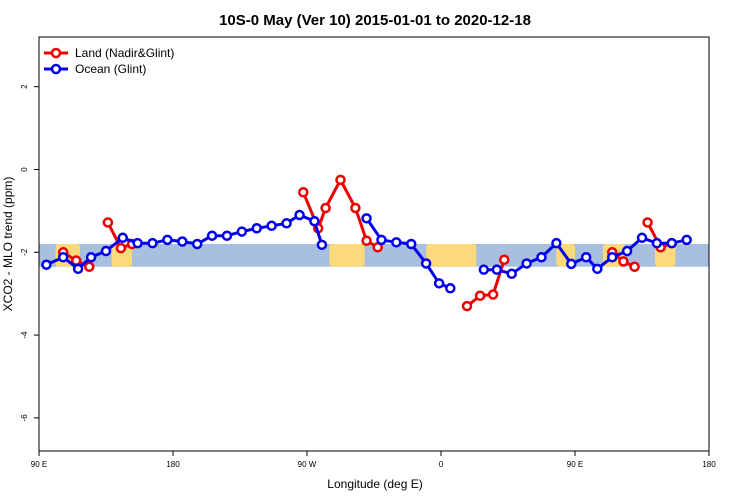 The width and height of the screenshot is (750, 500). I want to click on x-tick-label: 90 W, so click(307, 464).